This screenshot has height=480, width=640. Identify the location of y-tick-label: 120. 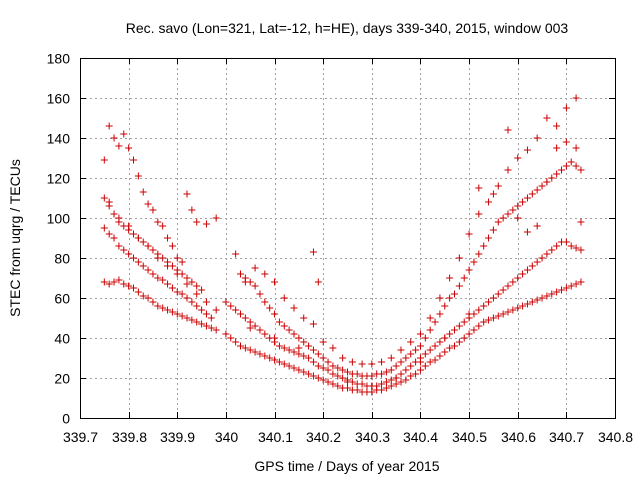
(59, 179).